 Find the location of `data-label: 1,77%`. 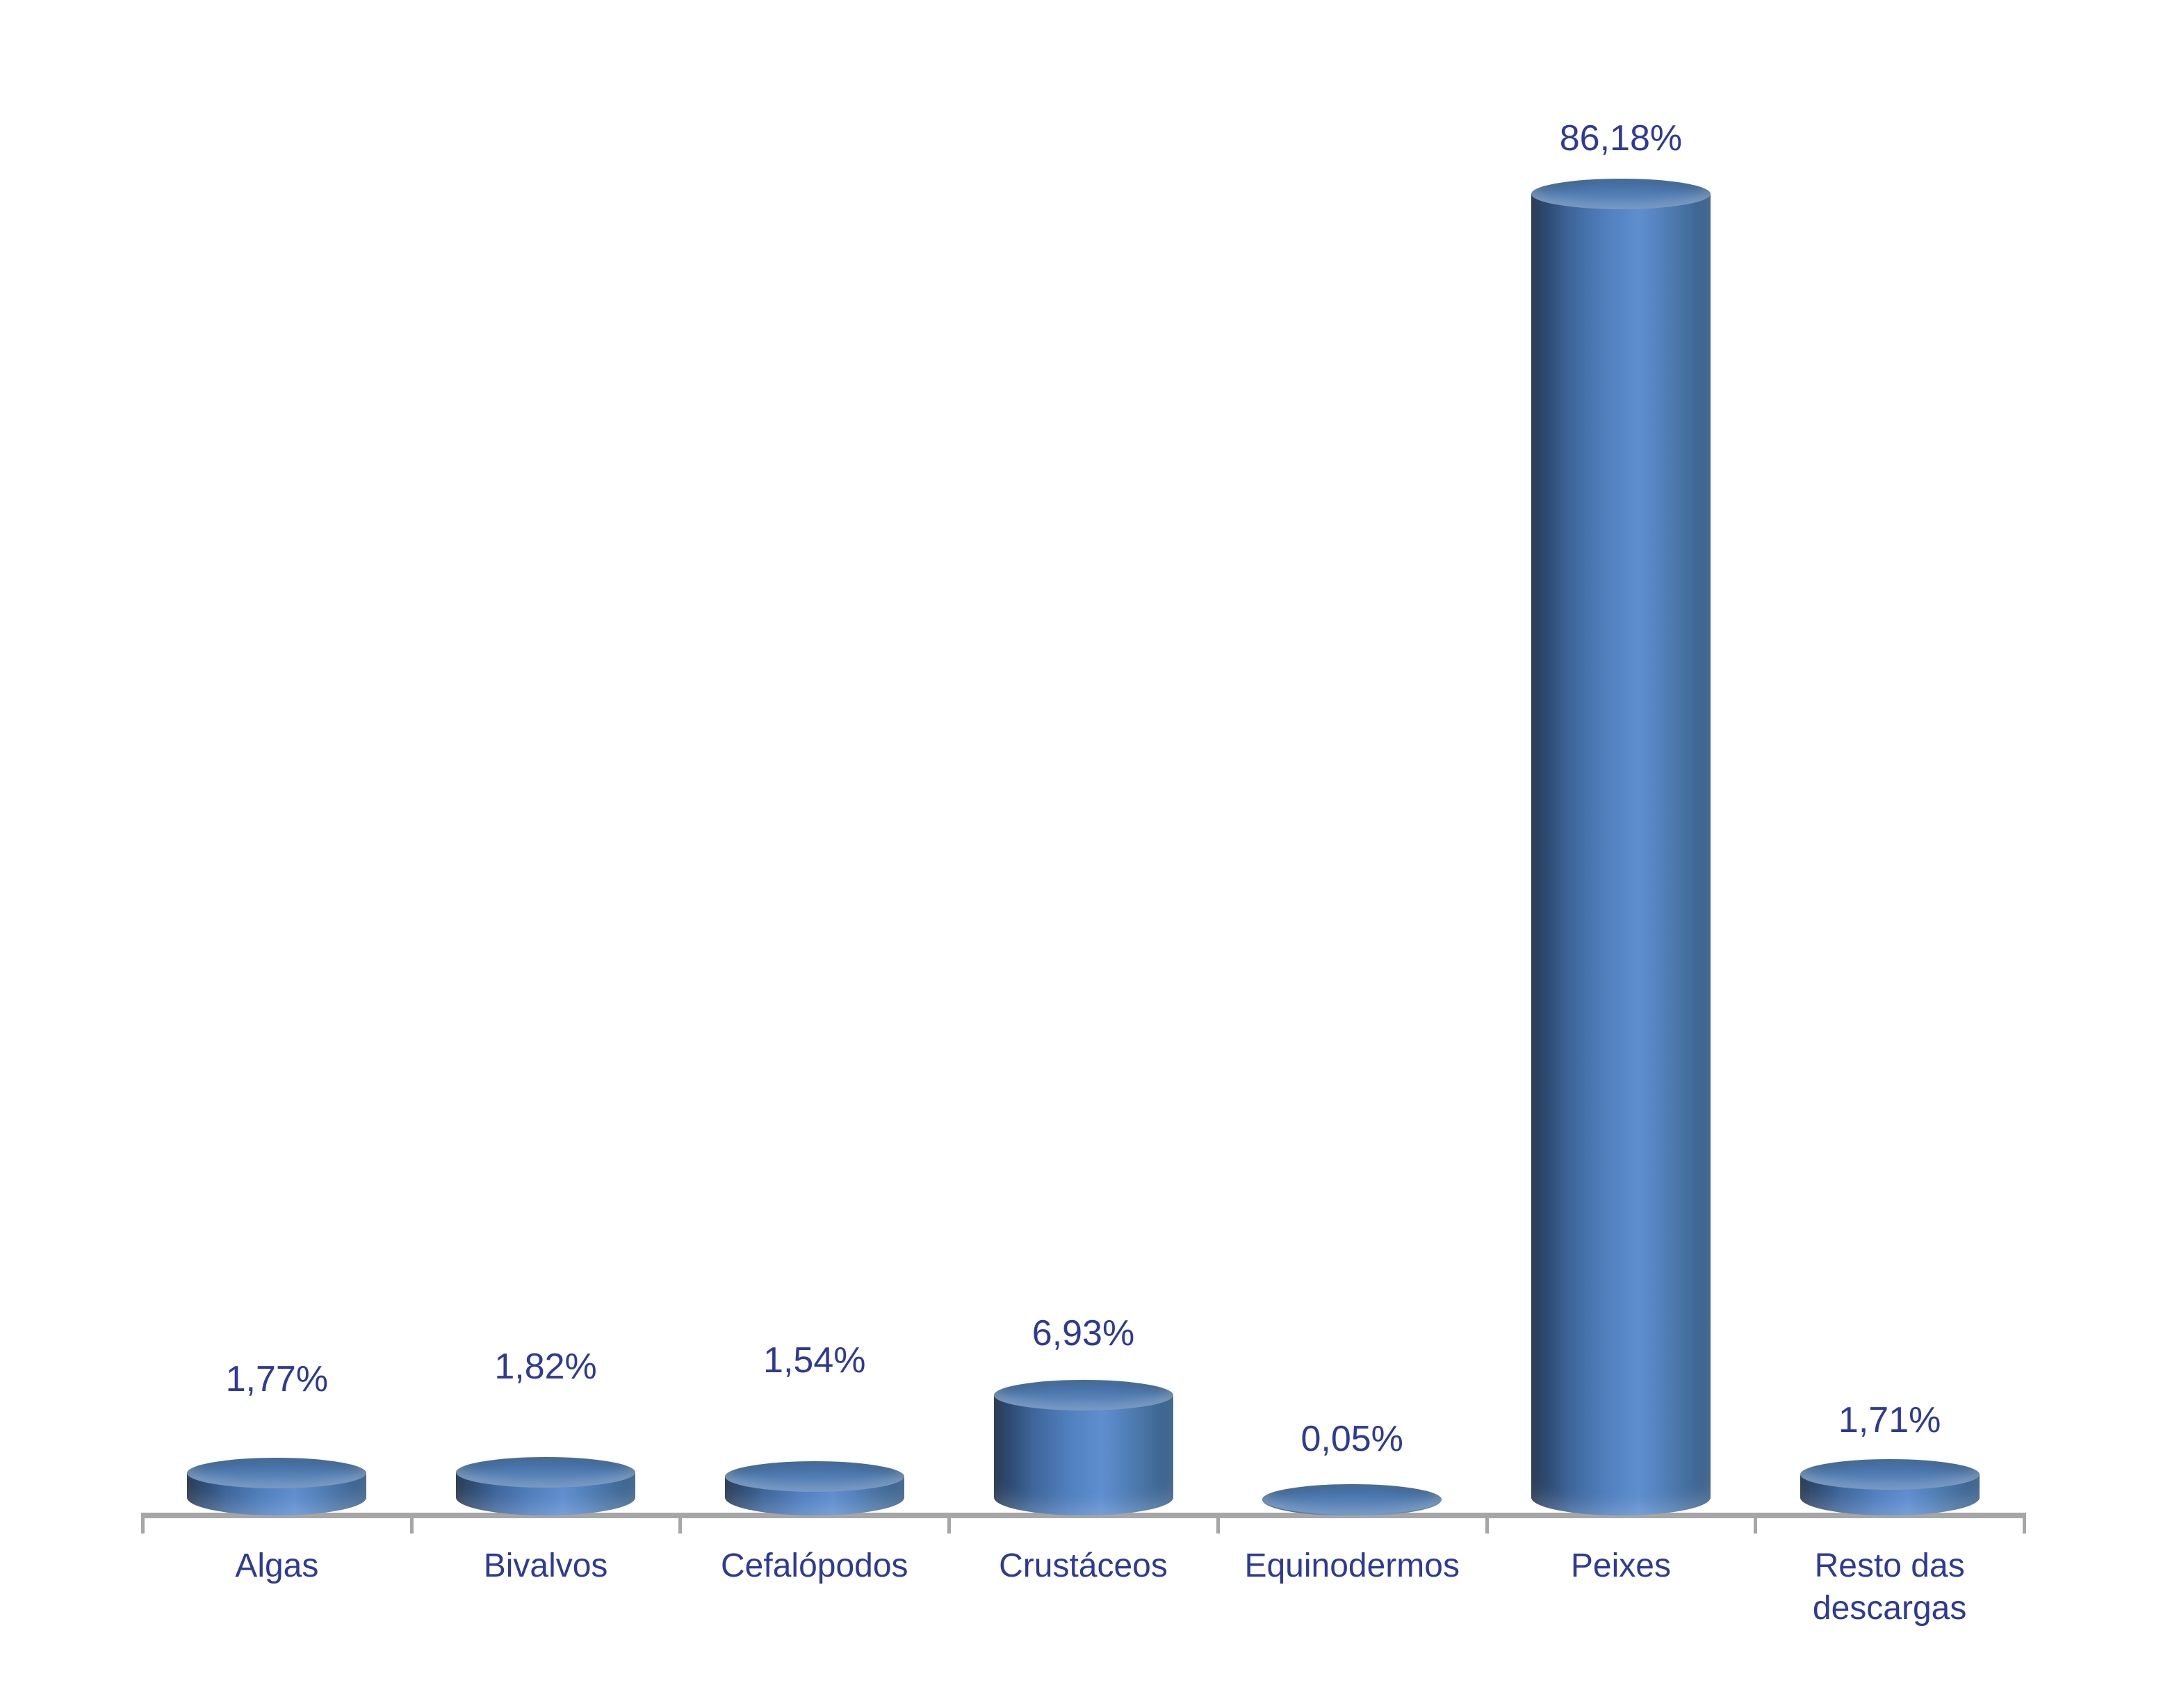

data-label: 1,77% is located at coordinates (277, 1379).